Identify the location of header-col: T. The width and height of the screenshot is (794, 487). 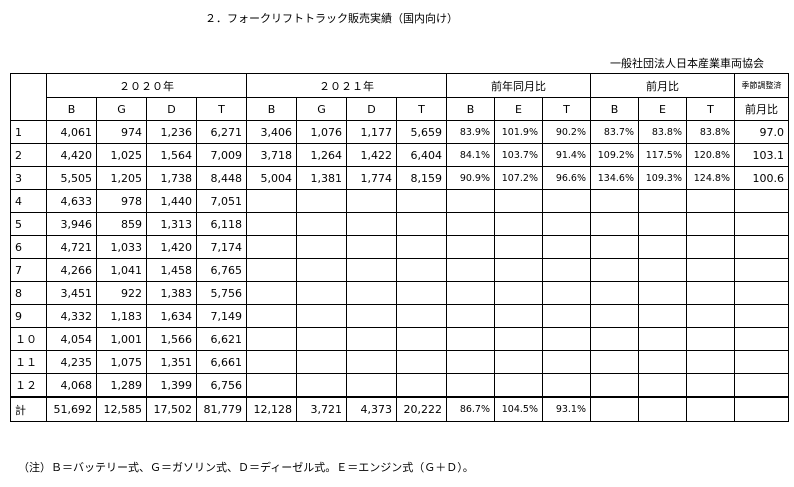
(710, 109).